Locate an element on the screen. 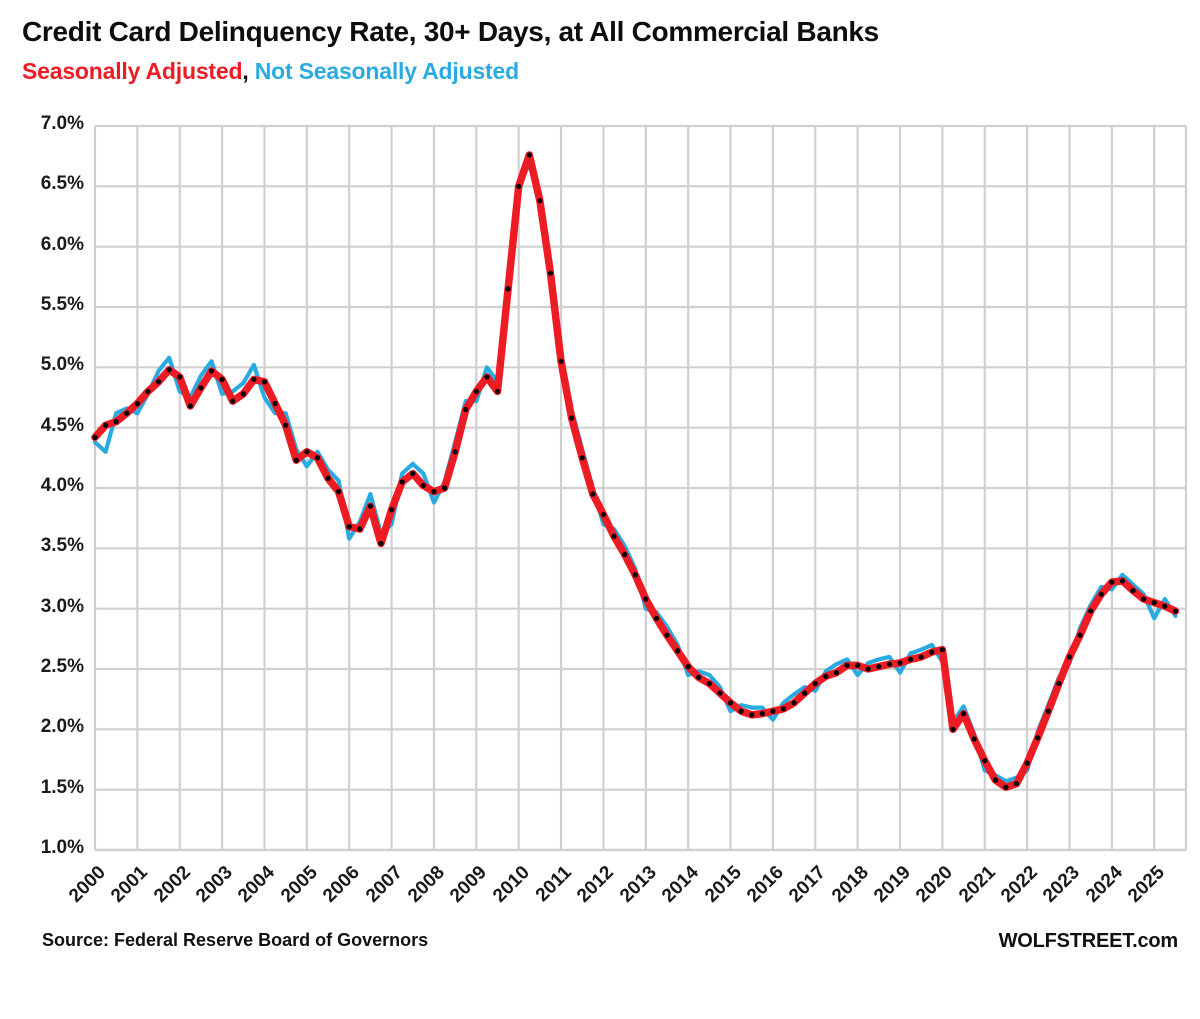  legend-not-seasonally-adjusted: Not Seasonally Adjusted is located at coordinates (386, 71).